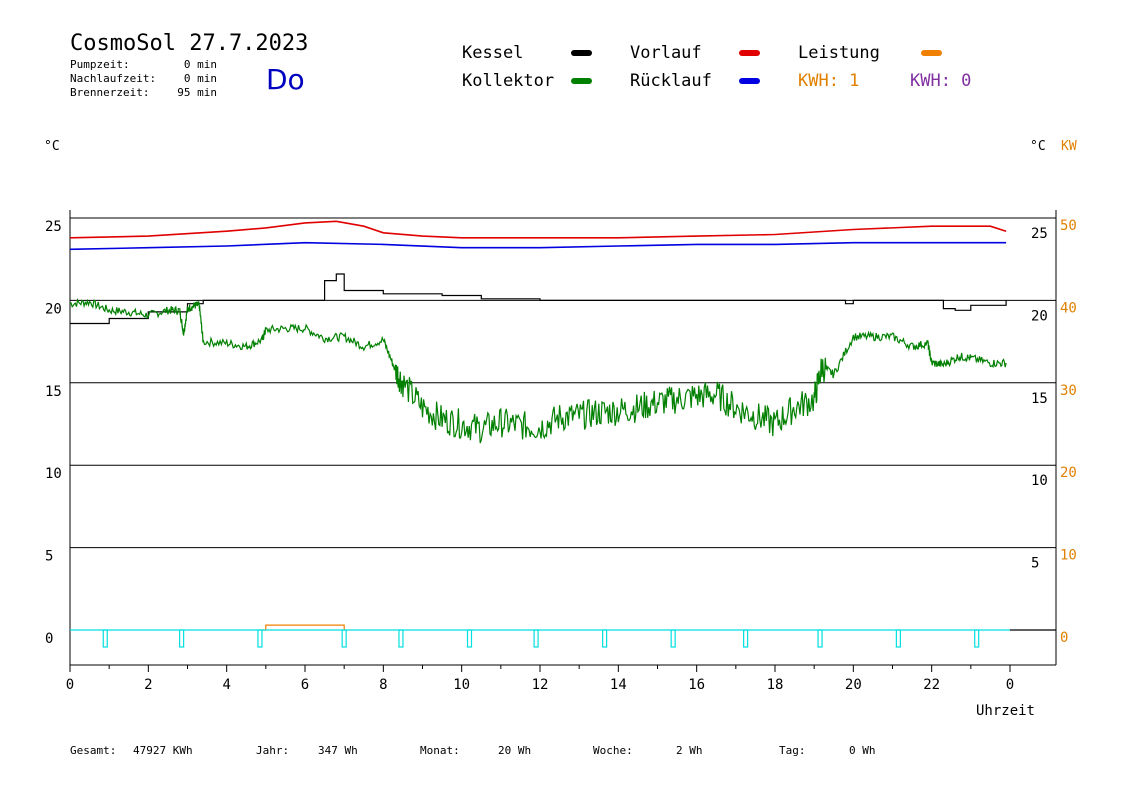  What do you see at coordinates (226, 685) in the screenshot?
I see `x-tick-label-2: 4` at bounding box center [226, 685].